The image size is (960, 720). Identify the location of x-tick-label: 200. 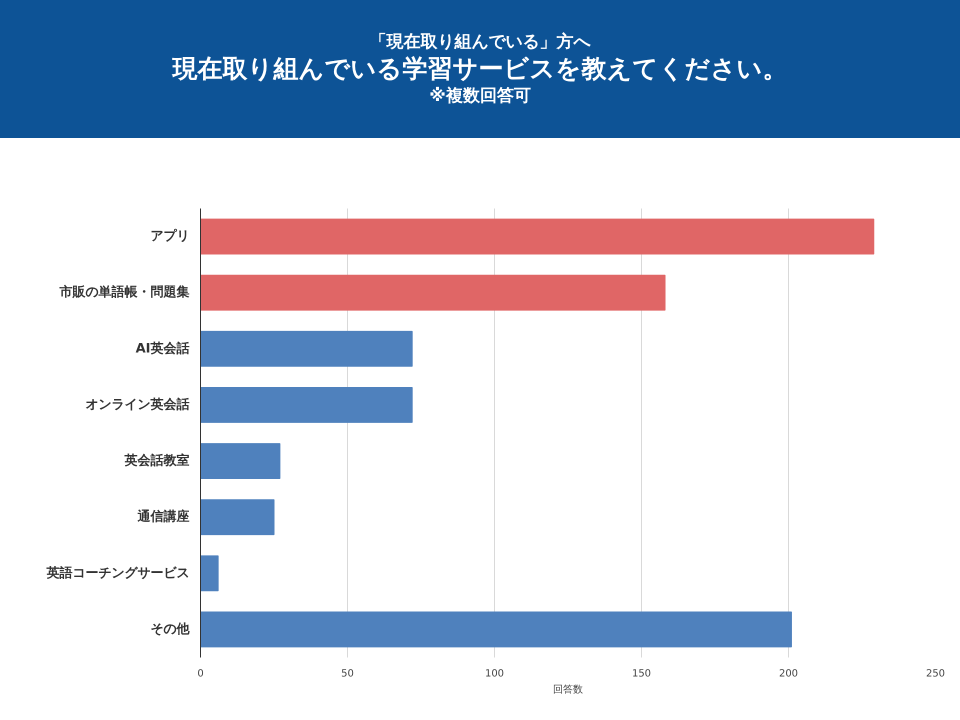
(788, 674).